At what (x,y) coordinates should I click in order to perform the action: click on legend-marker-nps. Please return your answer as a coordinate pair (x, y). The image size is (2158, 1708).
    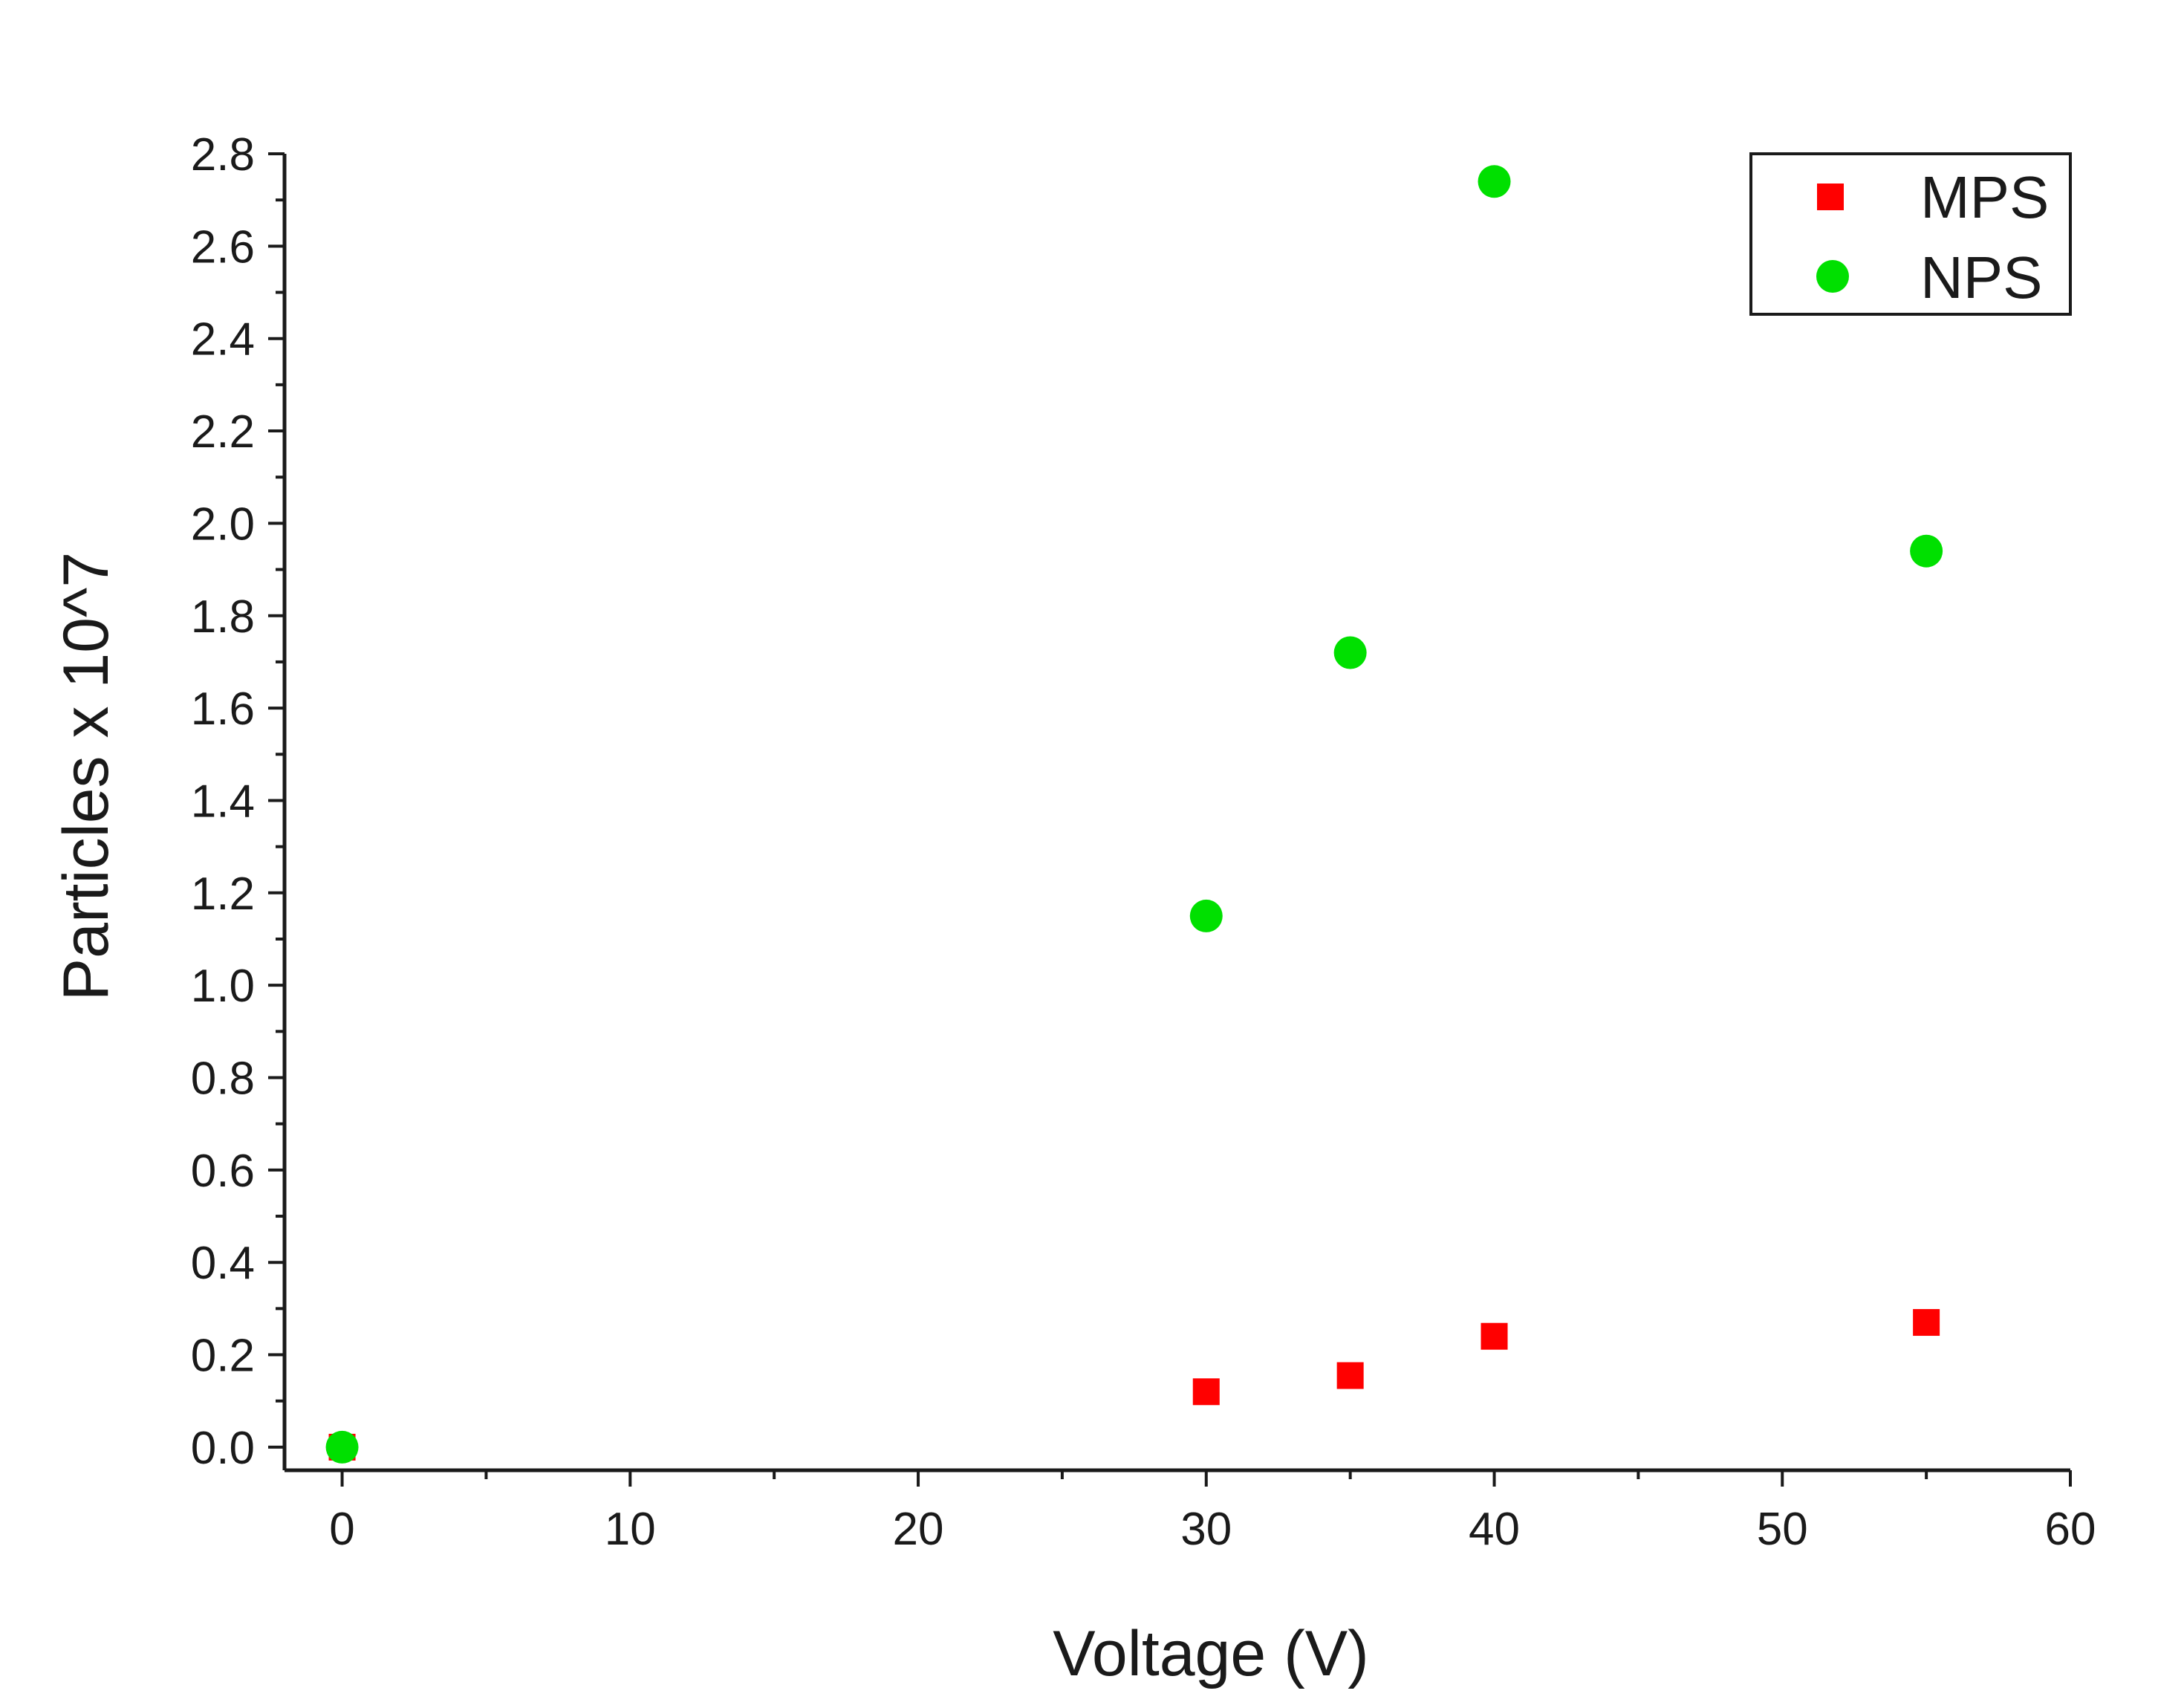
    Looking at the image, I should click on (1833, 276).